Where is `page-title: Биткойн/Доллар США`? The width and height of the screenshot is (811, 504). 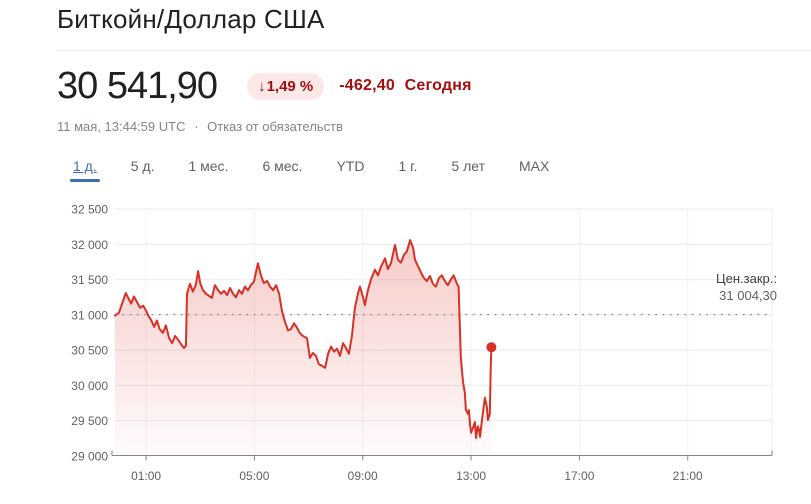 page-title: Биткойн/Доллар США is located at coordinates (191, 19).